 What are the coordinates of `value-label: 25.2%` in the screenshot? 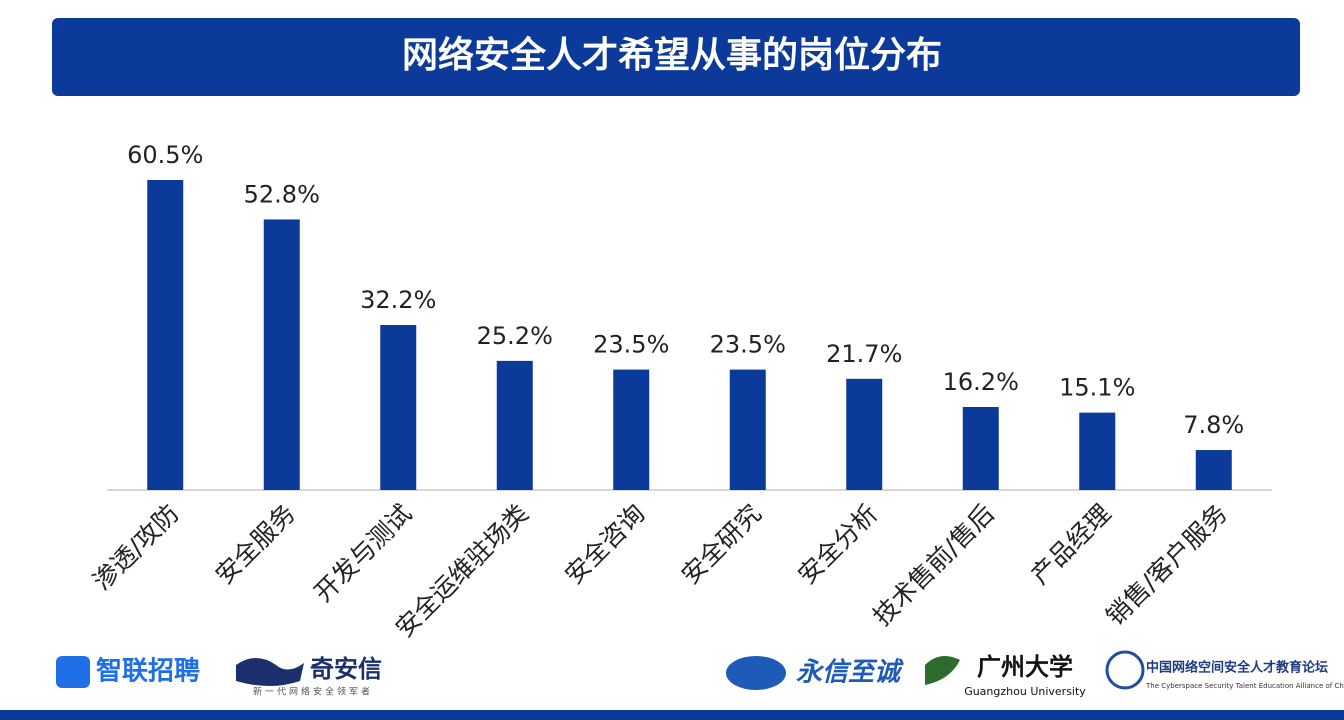 It's located at (515, 336).